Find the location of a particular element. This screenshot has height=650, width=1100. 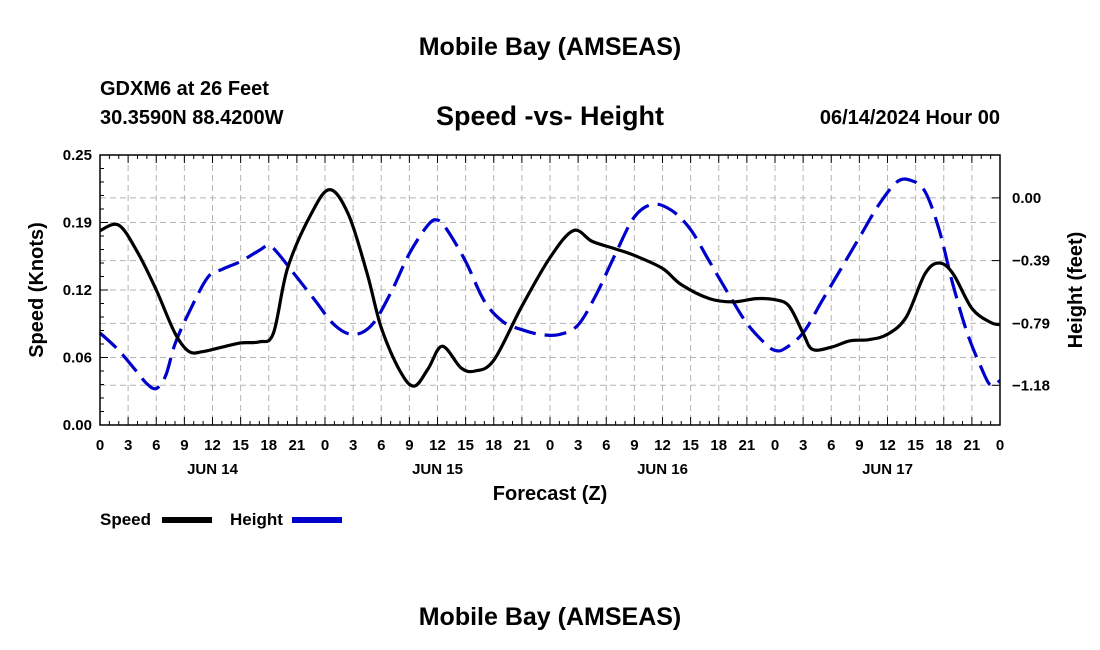

y-right-tick-label: −0.39 is located at coordinates (1031, 261).